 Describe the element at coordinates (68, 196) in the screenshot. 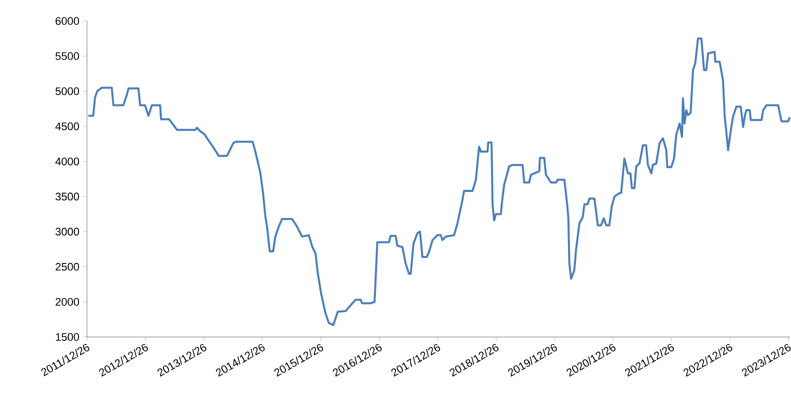

I see `y-tick-label: 3500` at that location.